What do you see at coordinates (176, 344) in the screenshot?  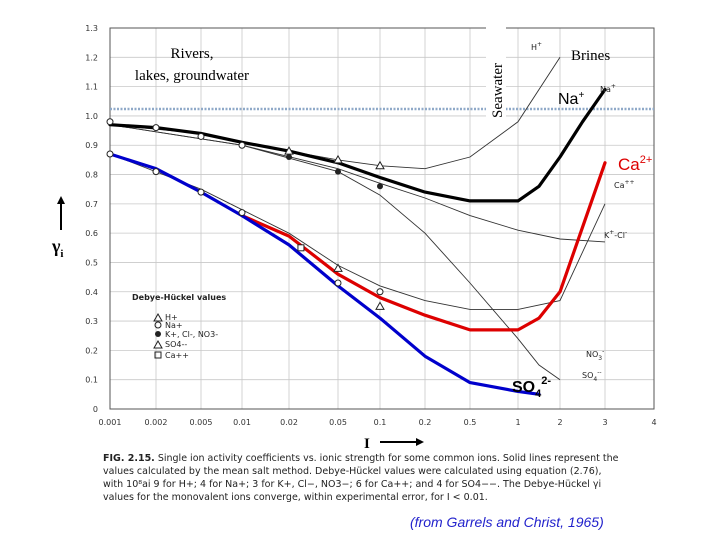 I see `legend-item-so4: SO4--` at bounding box center [176, 344].